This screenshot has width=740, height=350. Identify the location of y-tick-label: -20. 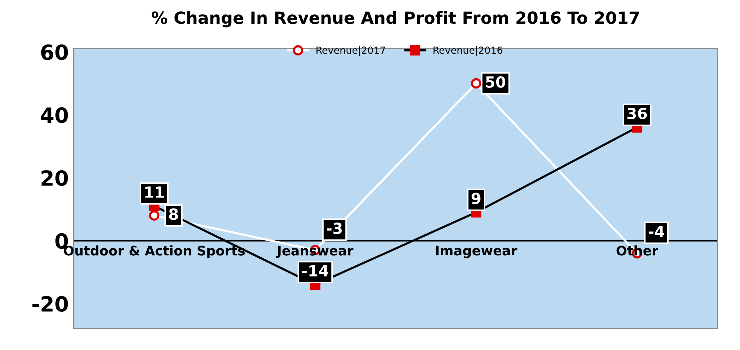
(50, 304).